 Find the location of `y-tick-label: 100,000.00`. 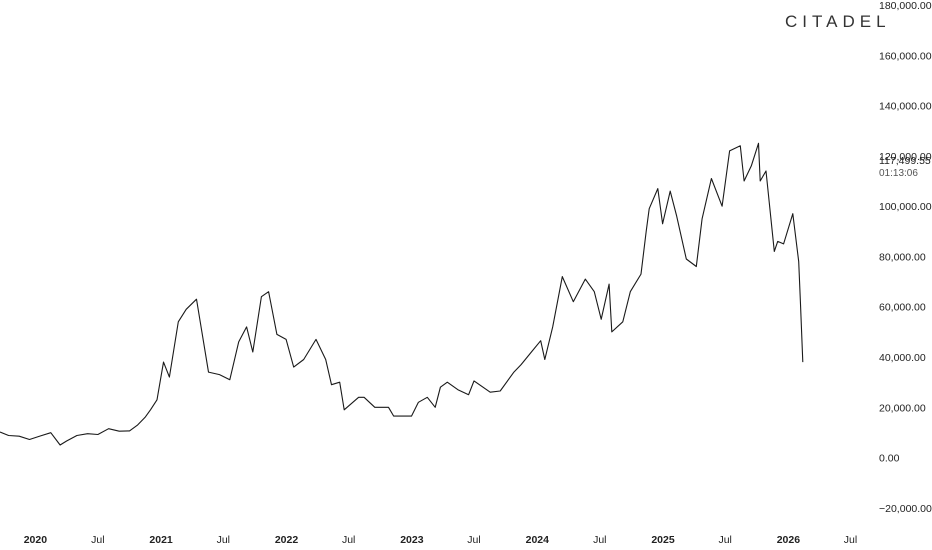

y-tick-label: 100,000.00 is located at coordinates (905, 207).